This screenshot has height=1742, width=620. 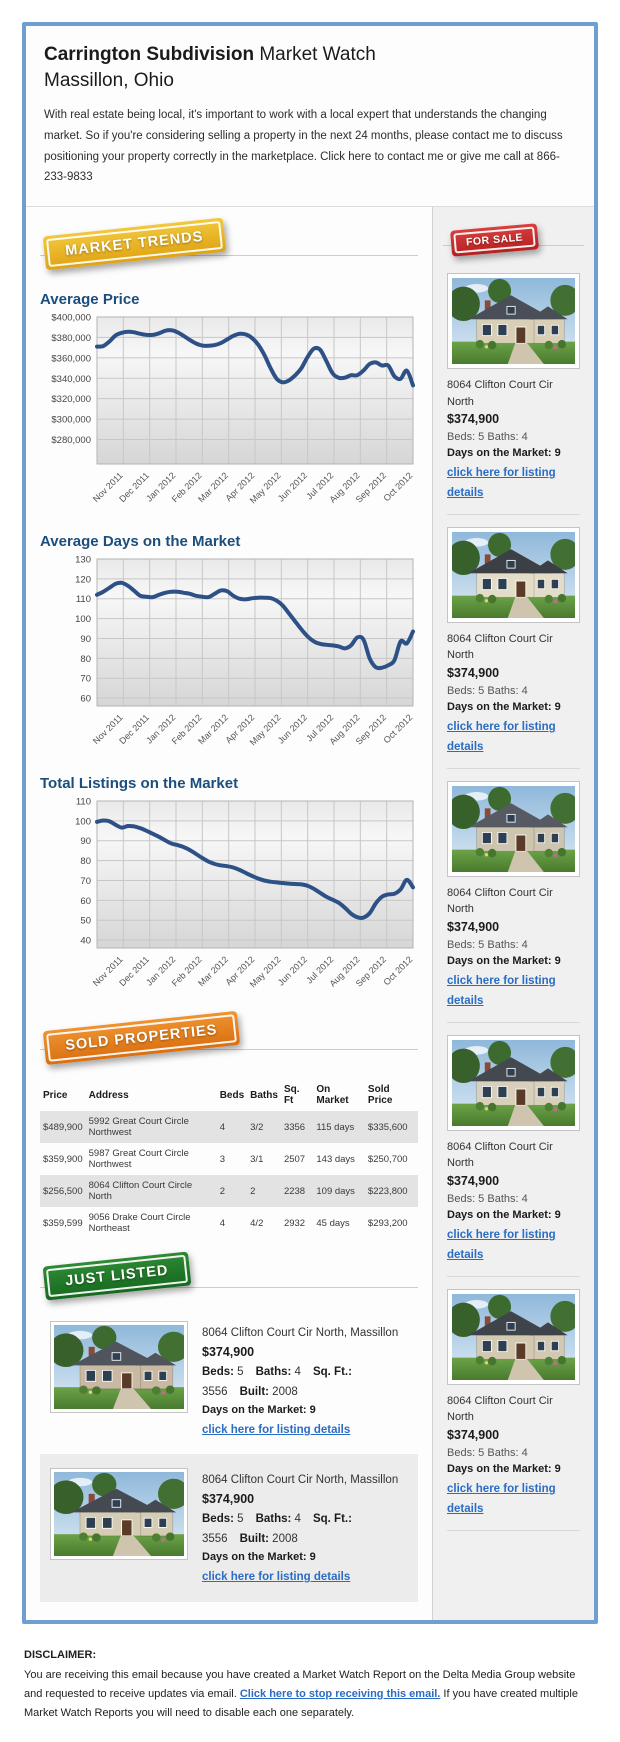 I want to click on page-title-bold: Carrington Subdivision, so click(x=149, y=54).